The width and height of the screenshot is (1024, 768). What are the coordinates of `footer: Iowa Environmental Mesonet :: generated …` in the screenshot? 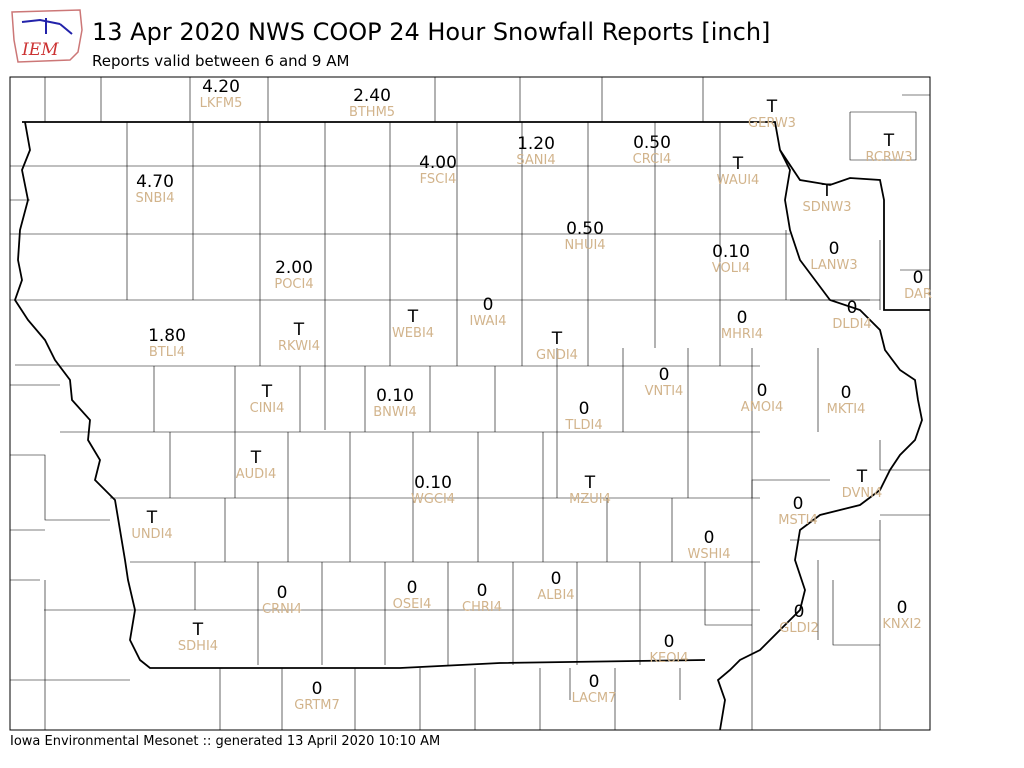 It's located at (225, 741).